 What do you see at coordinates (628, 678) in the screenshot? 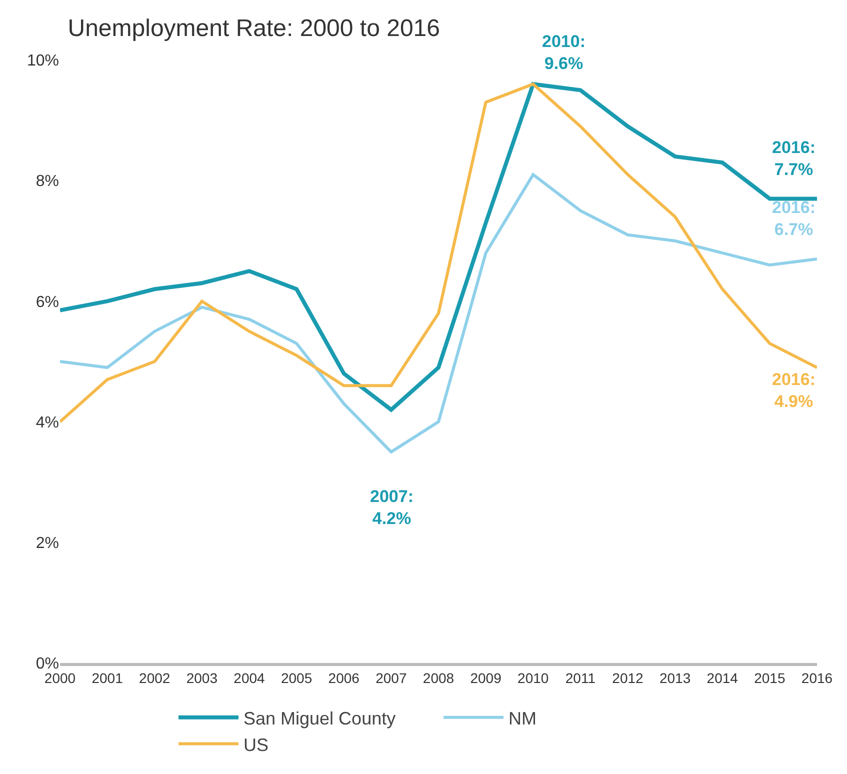
I see `x-tick-label: 2012` at bounding box center [628, 678].